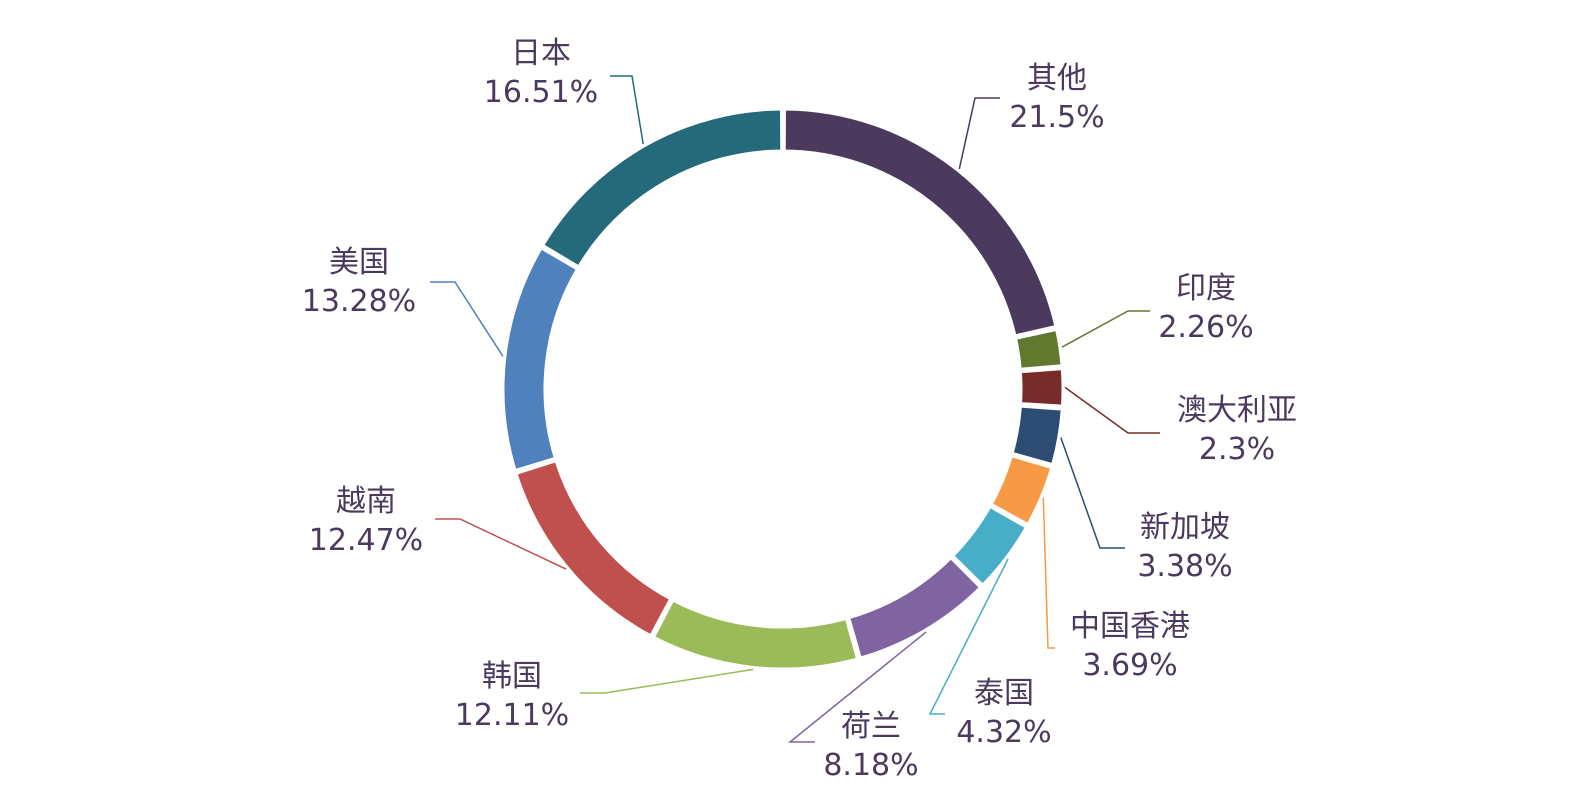 Image resolution: width=1570 pixels, height=787 pixels. What do you see at coordinates (359, 262) in the screenshot?
I see `slice-category-label: 美国` at bounding box center [359, 262].